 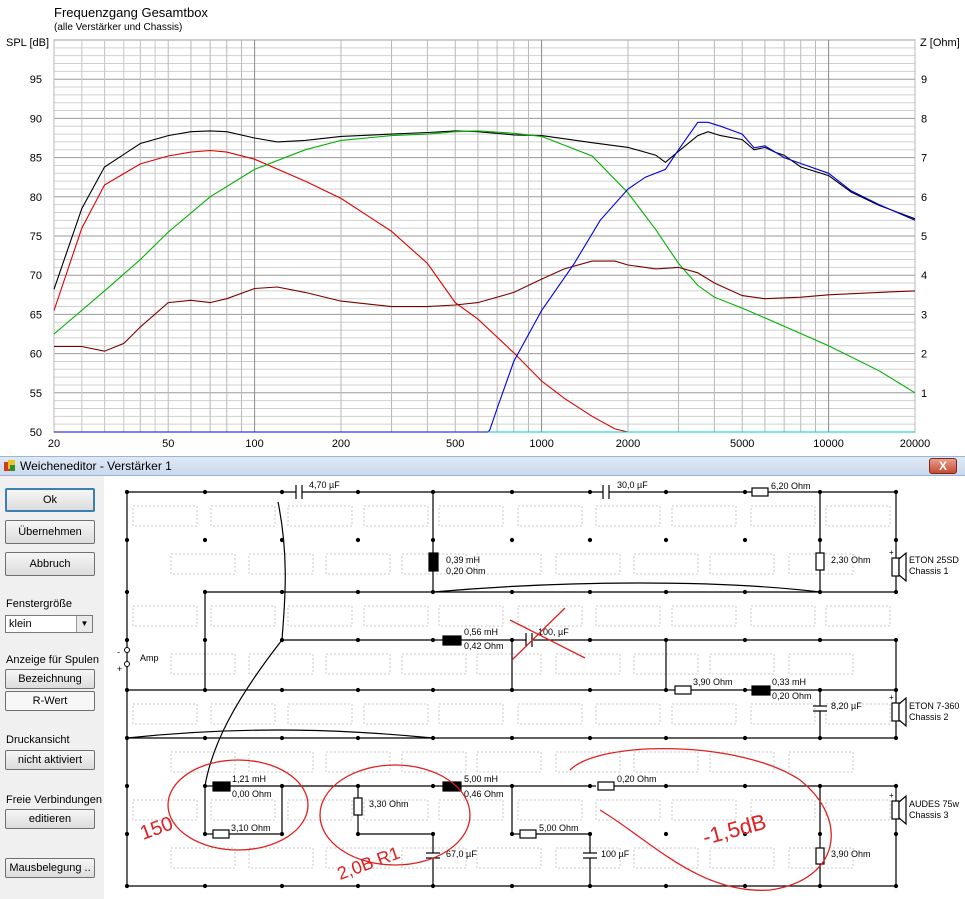 I want to click on inductor-l1, so click(x=433, y=562).